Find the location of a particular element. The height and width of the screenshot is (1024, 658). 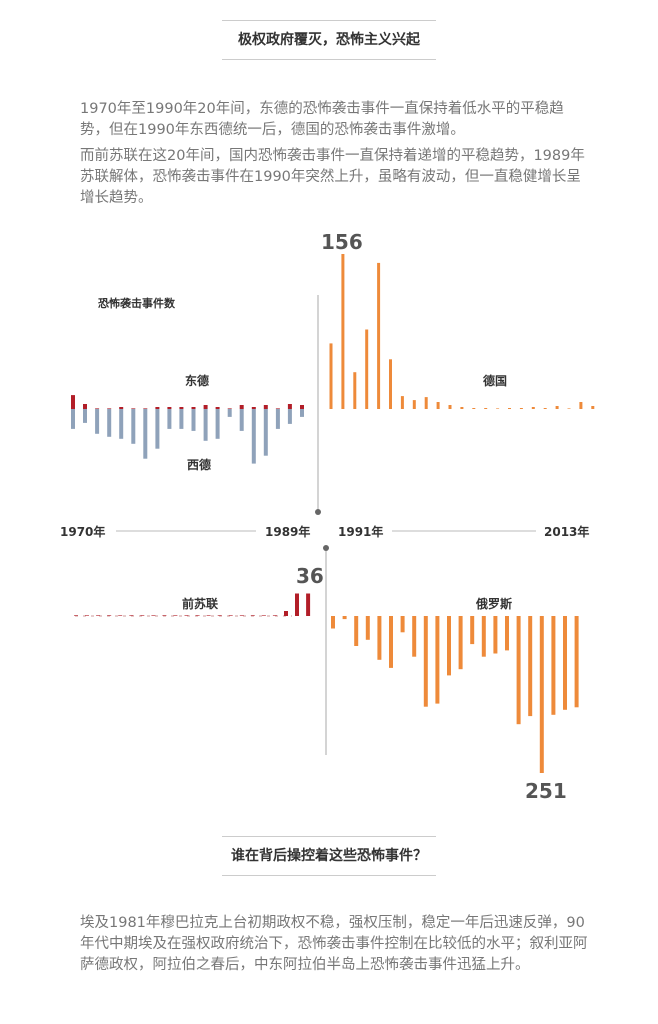

series-label-russia: 俄罗斯 is located at coordinates (493, 603).